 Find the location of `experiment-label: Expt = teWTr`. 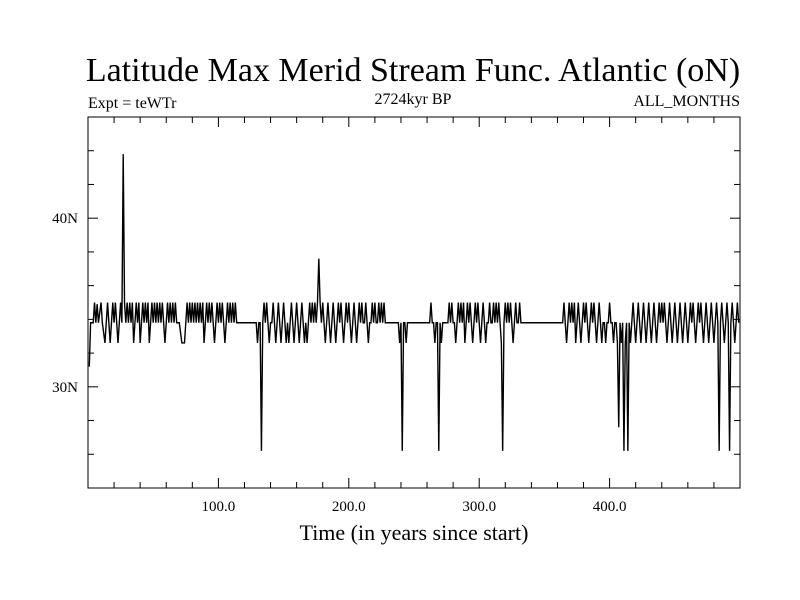

experiment-label: Expt = teWTr is located at coordinates (132, 103).